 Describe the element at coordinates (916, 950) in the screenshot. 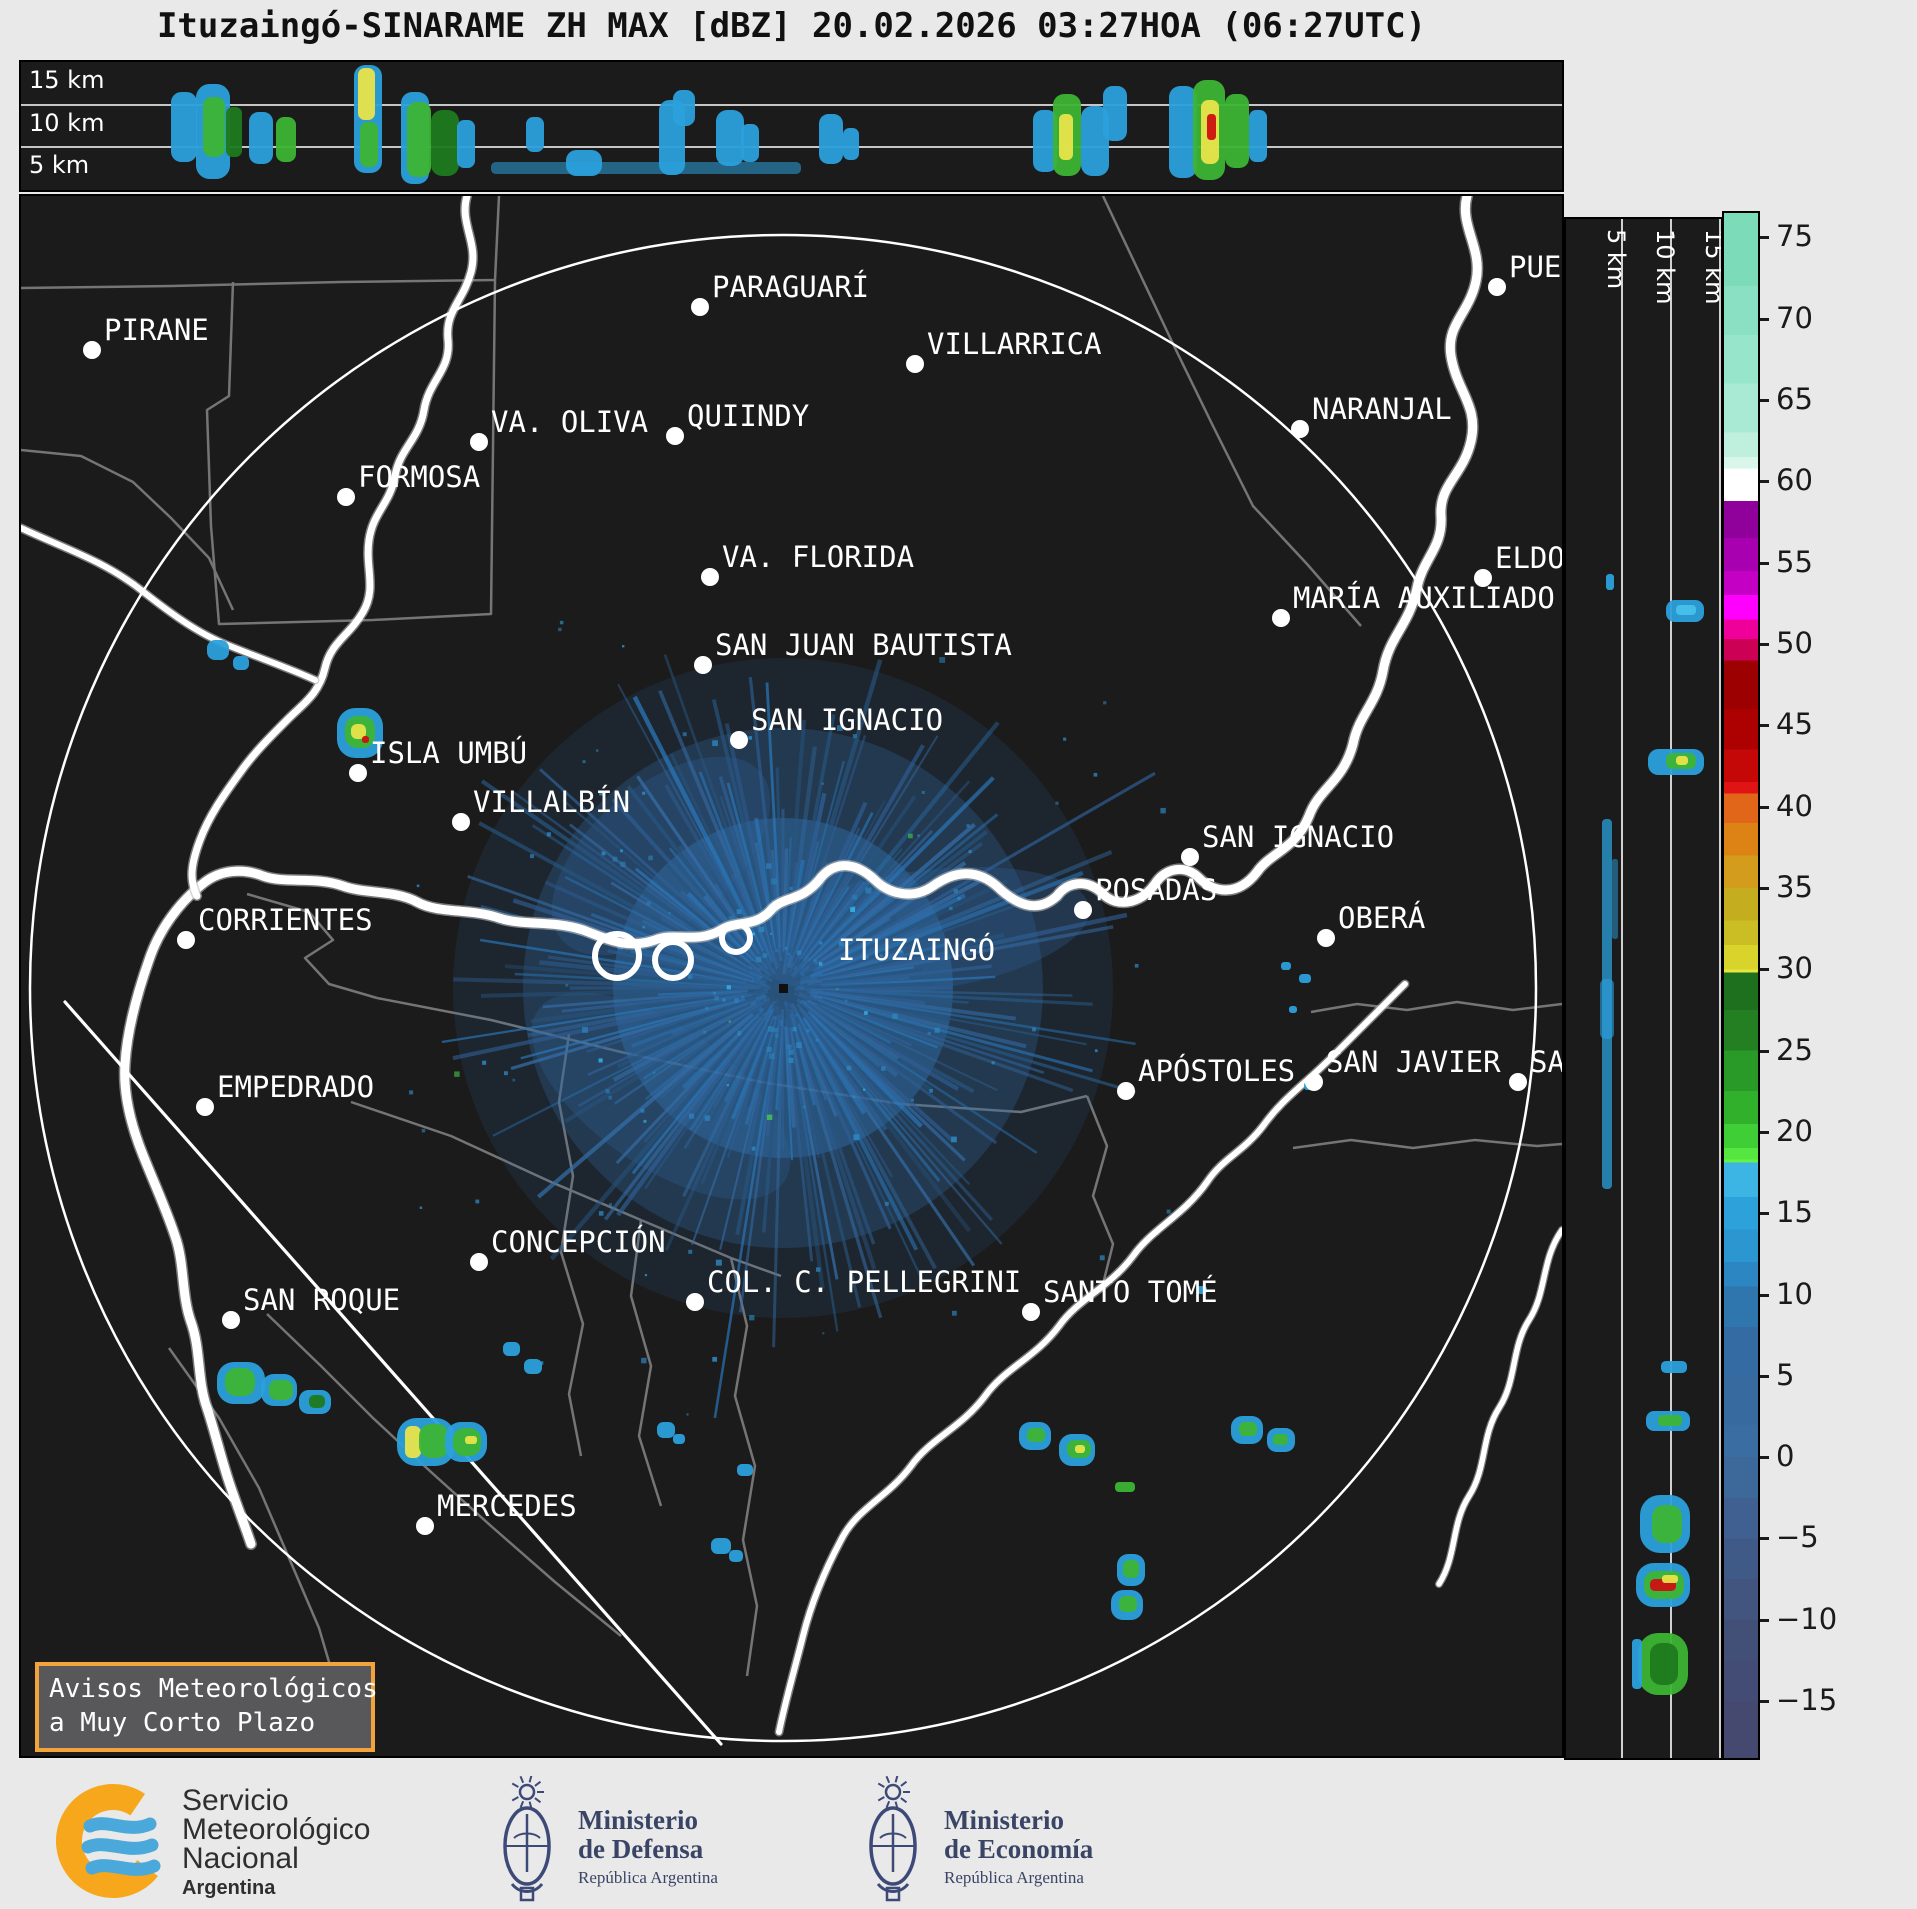

I see `city-marker: ITUZAINGÓ` at that location.